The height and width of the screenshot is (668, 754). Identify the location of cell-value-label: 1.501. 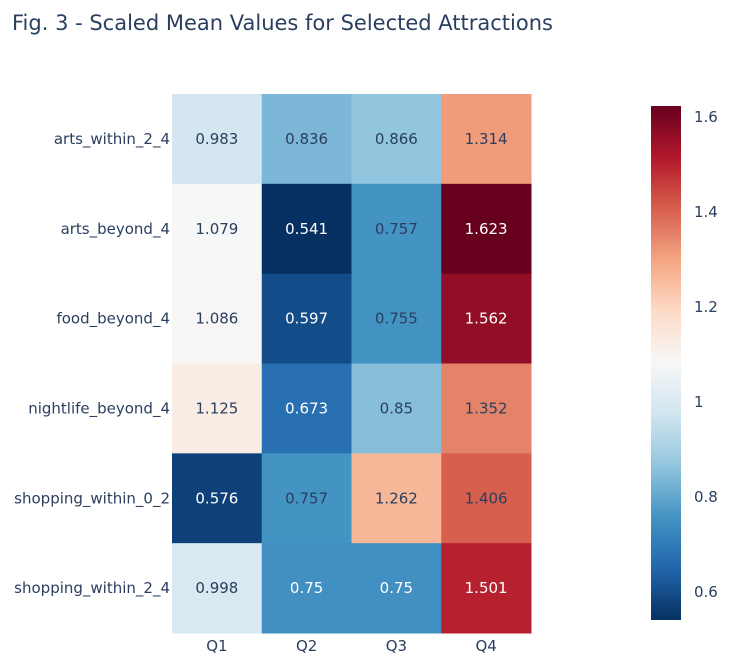
(486, 588).